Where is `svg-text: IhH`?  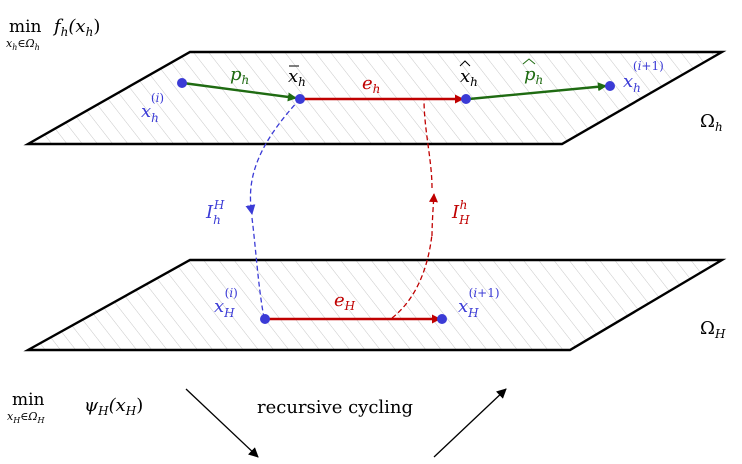 svg-text: IhH is located at coordinates (215, 212).